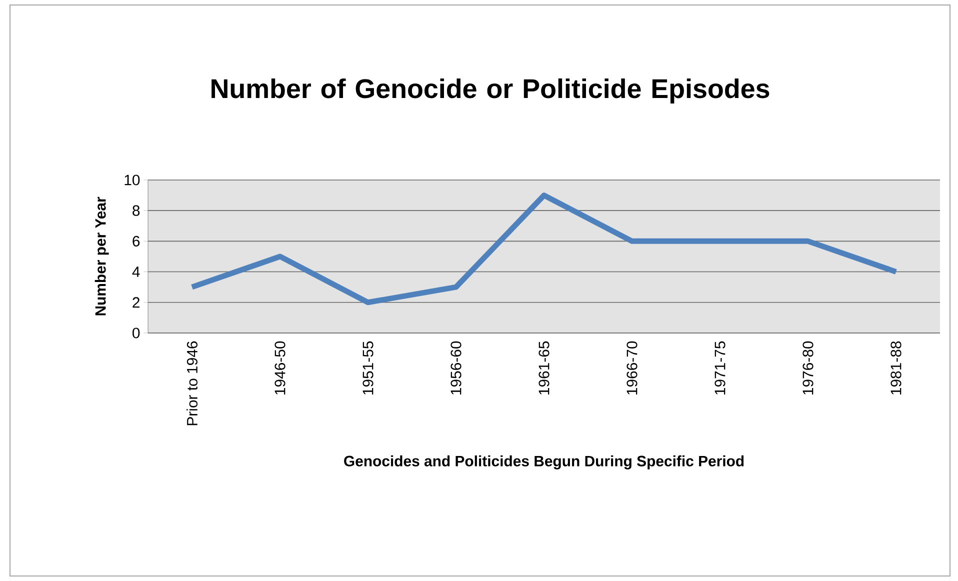  Describe the element at coordinates (456, 367) in the screenshot. I see `x-tick-label: 1956-60` at that location.